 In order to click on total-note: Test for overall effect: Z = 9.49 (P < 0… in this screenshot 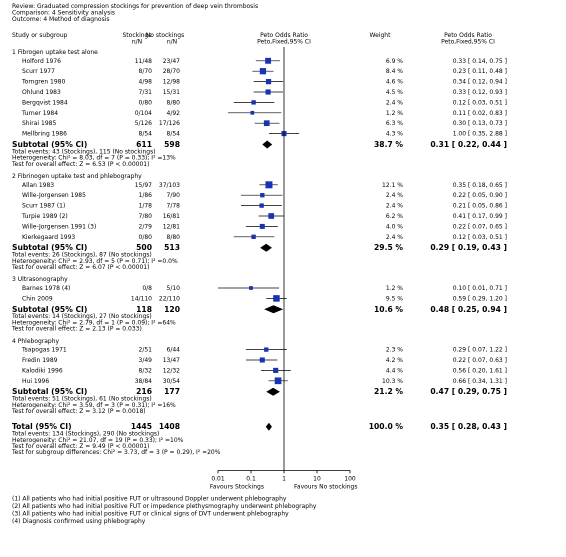, I will do `click(80, 446)`.